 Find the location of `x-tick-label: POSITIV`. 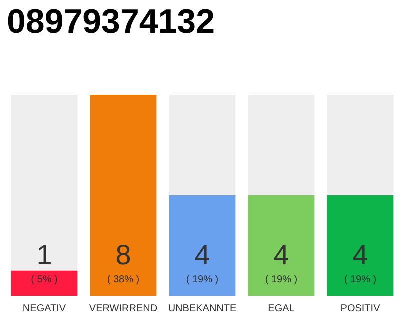

x-tick-label: POSITIV is located at coordinates (360, 309).